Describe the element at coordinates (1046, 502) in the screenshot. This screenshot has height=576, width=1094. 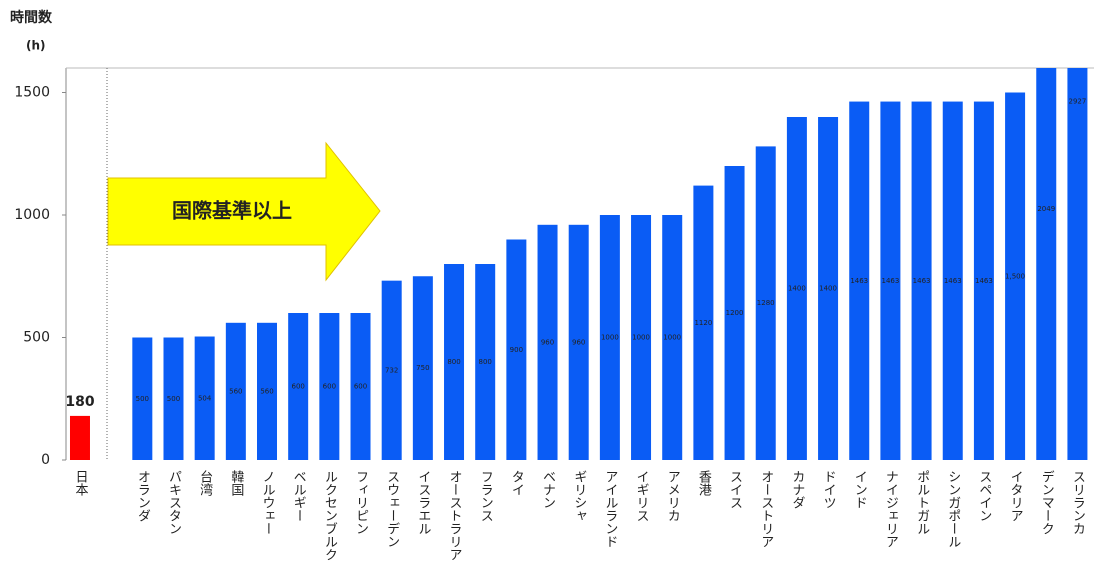
I see `x-tick-label: デンマーク` at that location.